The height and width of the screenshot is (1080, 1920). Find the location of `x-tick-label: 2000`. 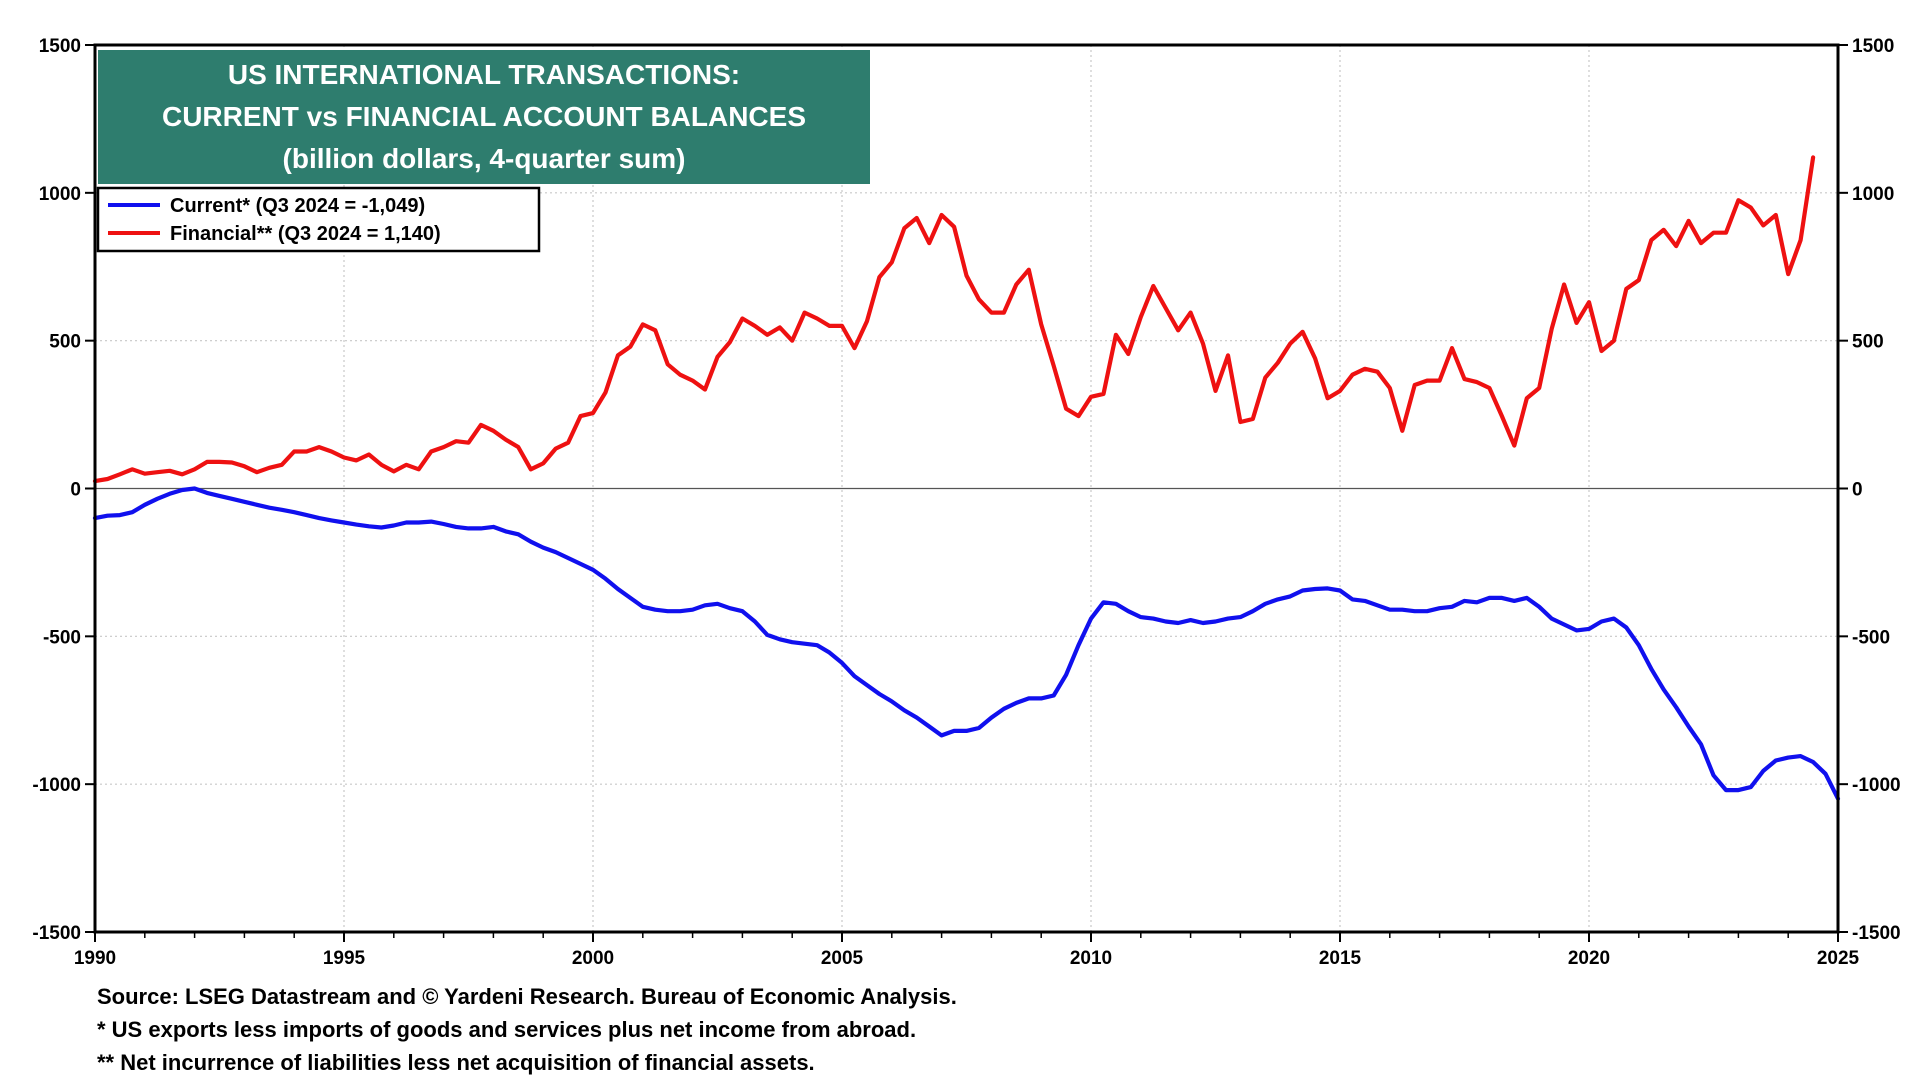

x-tick-label: 2000 is located at coordinates (593, 958).